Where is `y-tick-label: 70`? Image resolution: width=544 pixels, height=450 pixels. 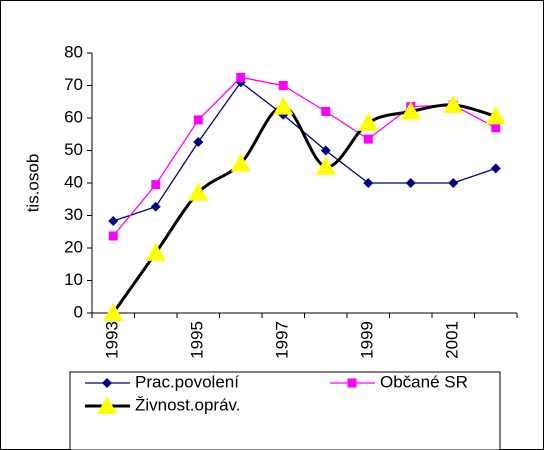
y-tick-label: 70 is located at coordinates (73, 84).